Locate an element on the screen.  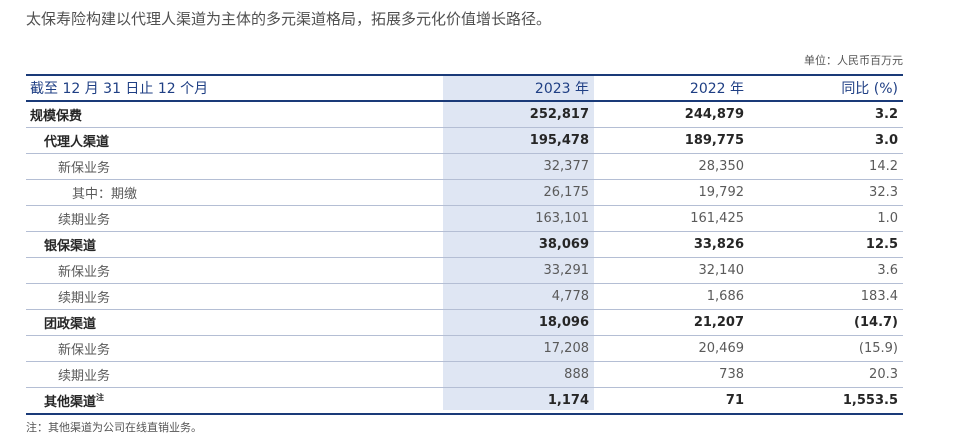
table-row: 新保业务 17,208 20,469 (15.9) is located at coordinates (464, 348).